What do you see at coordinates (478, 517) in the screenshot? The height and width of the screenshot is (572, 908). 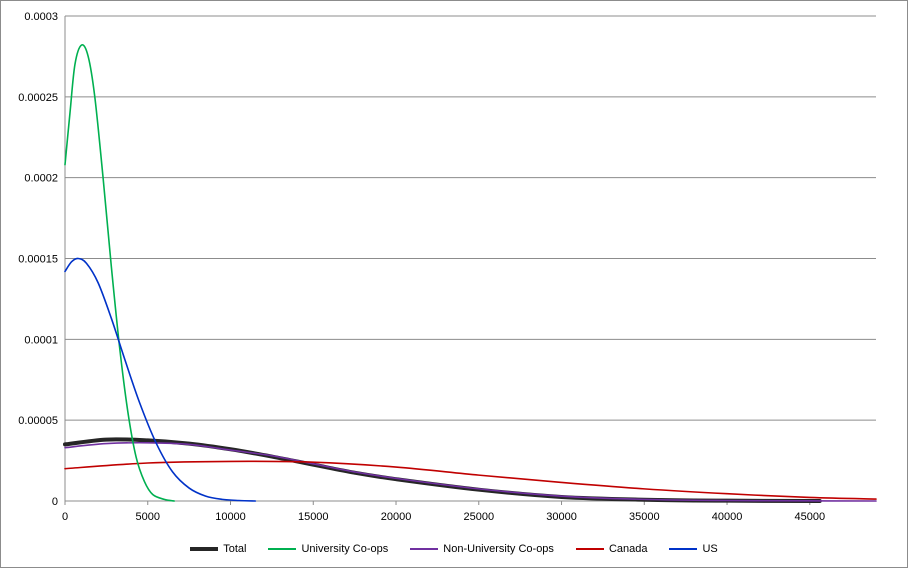 I see `x-tick-label: 25000` at bounding box center [478, 517].